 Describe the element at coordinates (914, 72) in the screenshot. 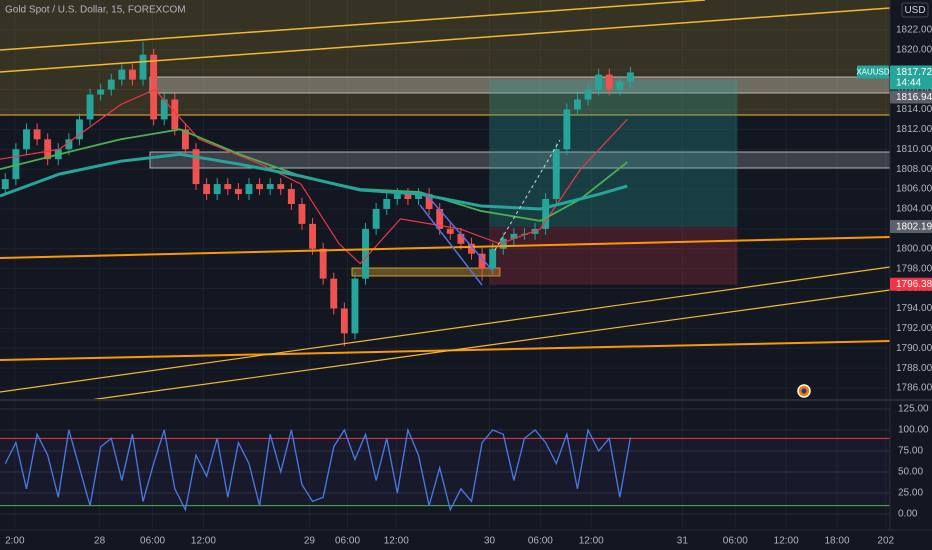

I see `price-tag-label: 1817.72` at that location.